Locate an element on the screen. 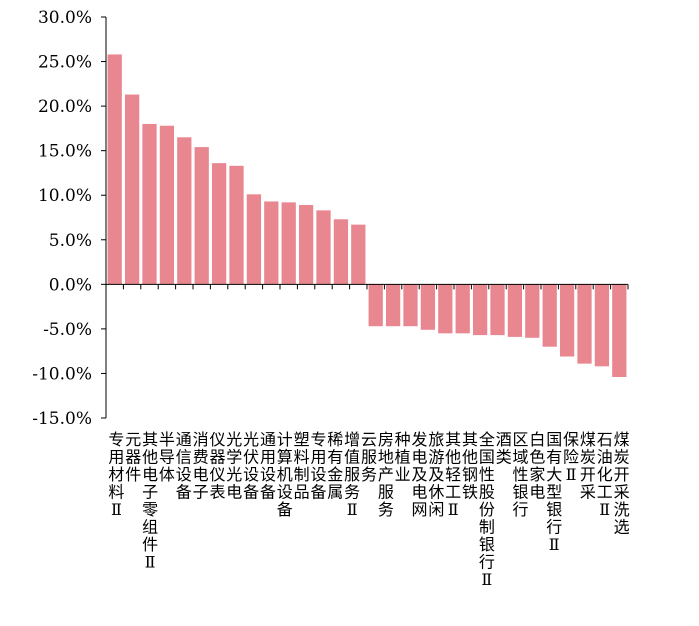 This screenshot has width=699, height=626. x-tick-label: 专用设备 is located at coordinates (318, 466).